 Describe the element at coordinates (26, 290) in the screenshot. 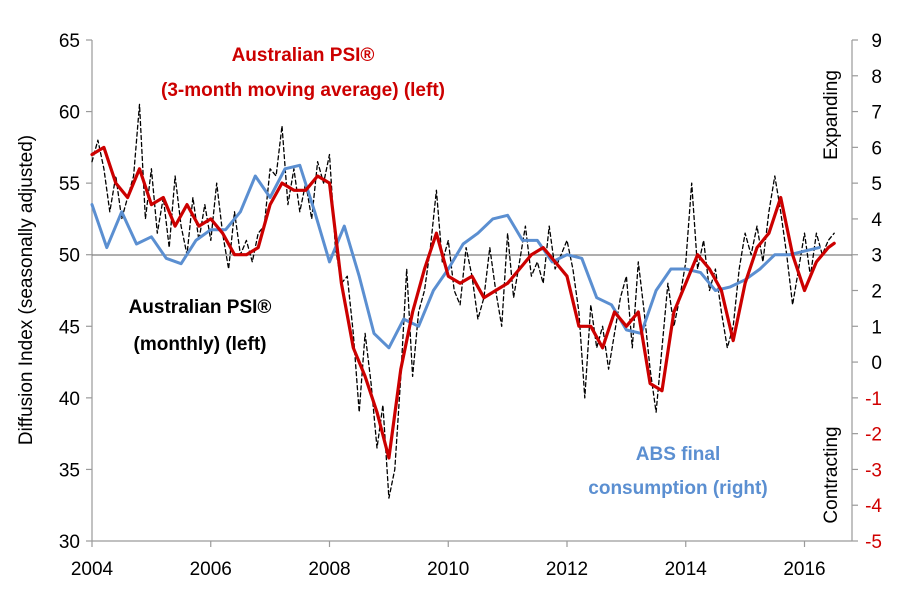

I see `left-axis-title: Diffusion Index (seasonally adjusted)` at that location.